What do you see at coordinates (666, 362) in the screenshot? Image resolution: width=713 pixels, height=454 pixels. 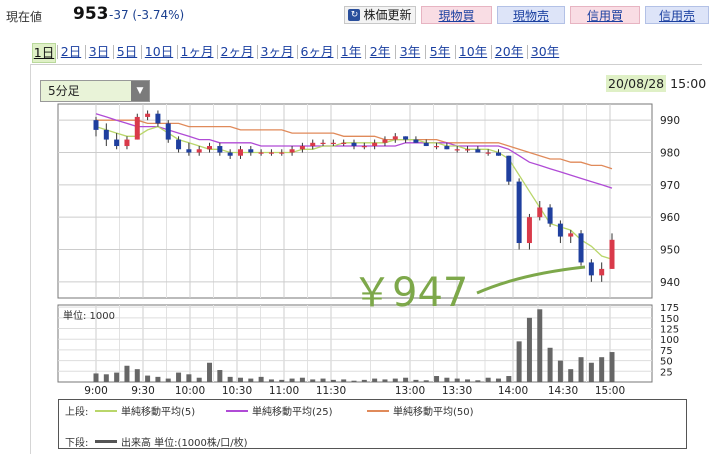 I see `volume-tick-label: 50` at bounding box center [666, 362].